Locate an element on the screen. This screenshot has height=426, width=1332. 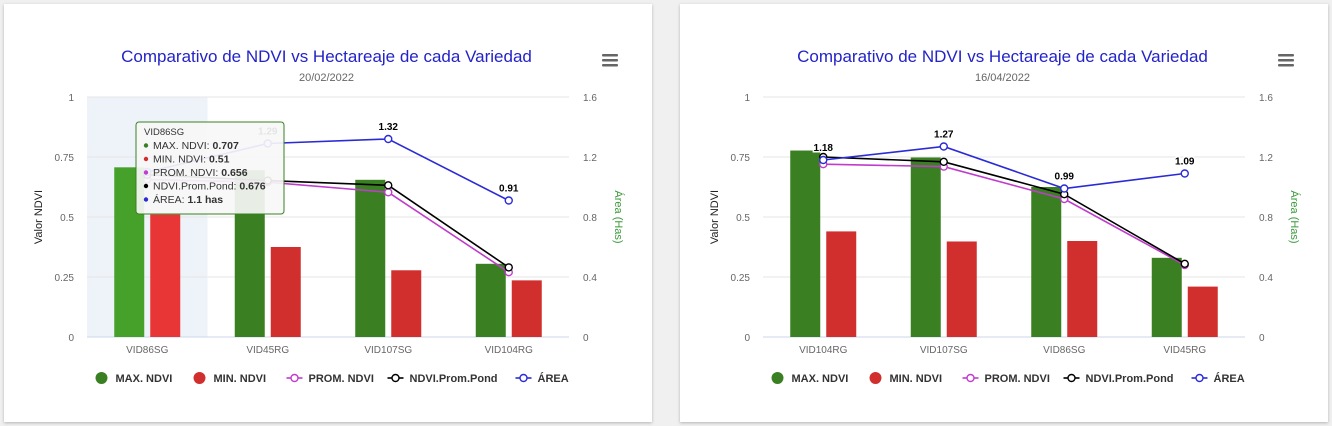
tooltip-row-value: 0.656 is located at coordinates (234, 173).